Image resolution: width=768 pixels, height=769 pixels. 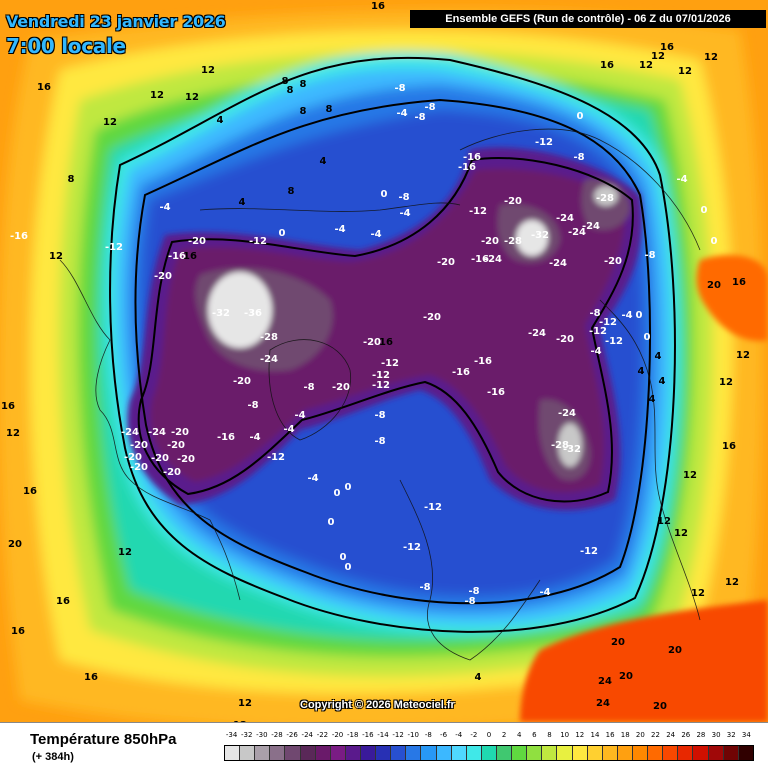 What do you see at coordinates (716, 735) in the screenshot?
I see `legend-label: 30` at bounding box center [716, 735].